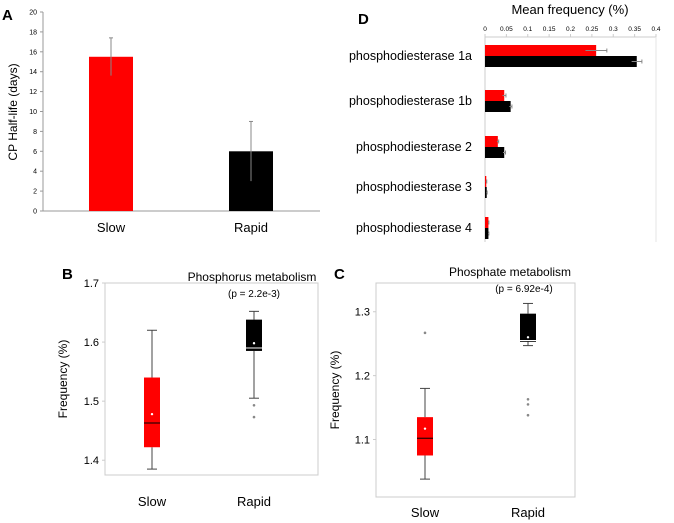  I want to click on y-tick-label: 1.2, so click(362, 377).